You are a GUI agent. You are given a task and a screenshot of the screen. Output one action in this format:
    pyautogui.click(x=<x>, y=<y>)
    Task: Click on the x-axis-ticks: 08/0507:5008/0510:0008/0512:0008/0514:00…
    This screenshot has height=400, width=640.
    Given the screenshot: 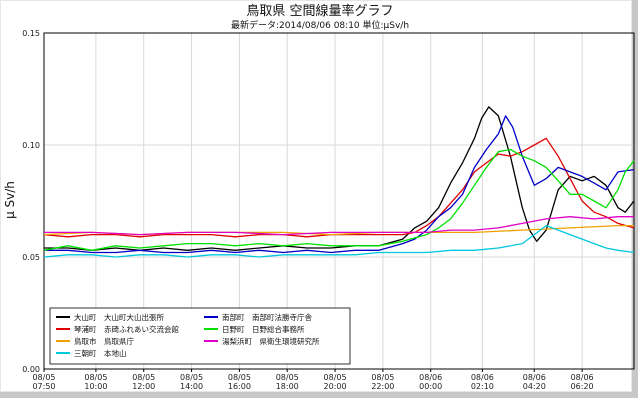 What is the action you would take?
    pyautogui.click(x=313, y=380)
    